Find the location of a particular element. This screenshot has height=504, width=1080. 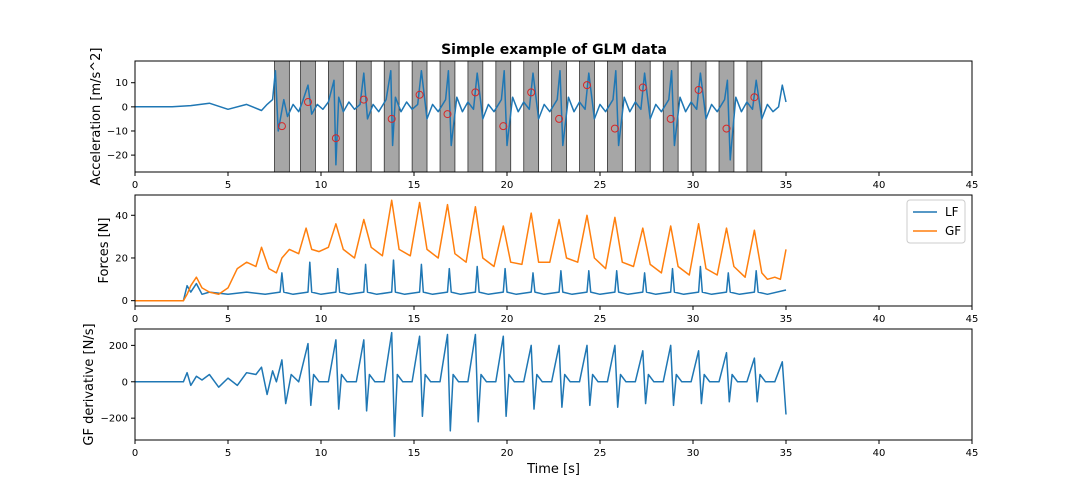

legend-label: GF is located at coordinates (953, 231).